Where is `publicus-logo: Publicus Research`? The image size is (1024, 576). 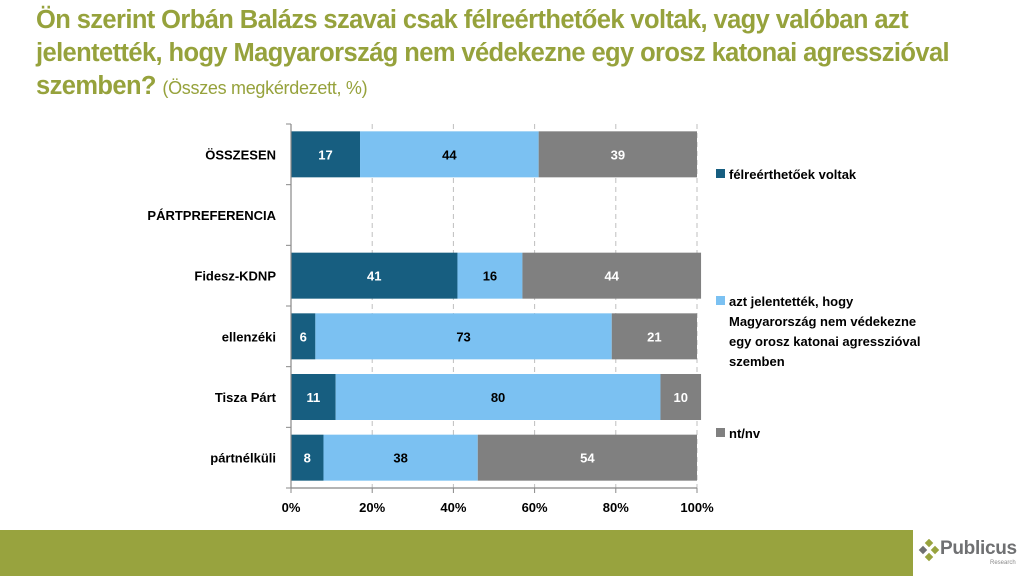
publicus-logo: Publicus Research is located at coordinates (970, 554).